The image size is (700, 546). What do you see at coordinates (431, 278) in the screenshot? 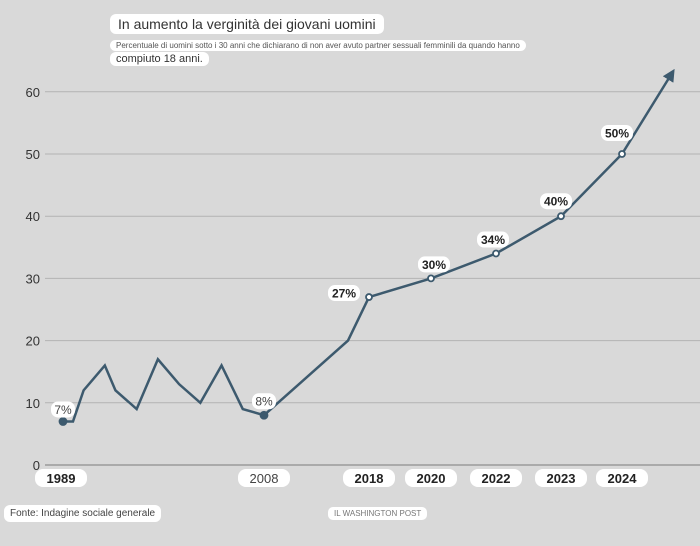
I see `data-point-2020` at bounding box center [431, 278].